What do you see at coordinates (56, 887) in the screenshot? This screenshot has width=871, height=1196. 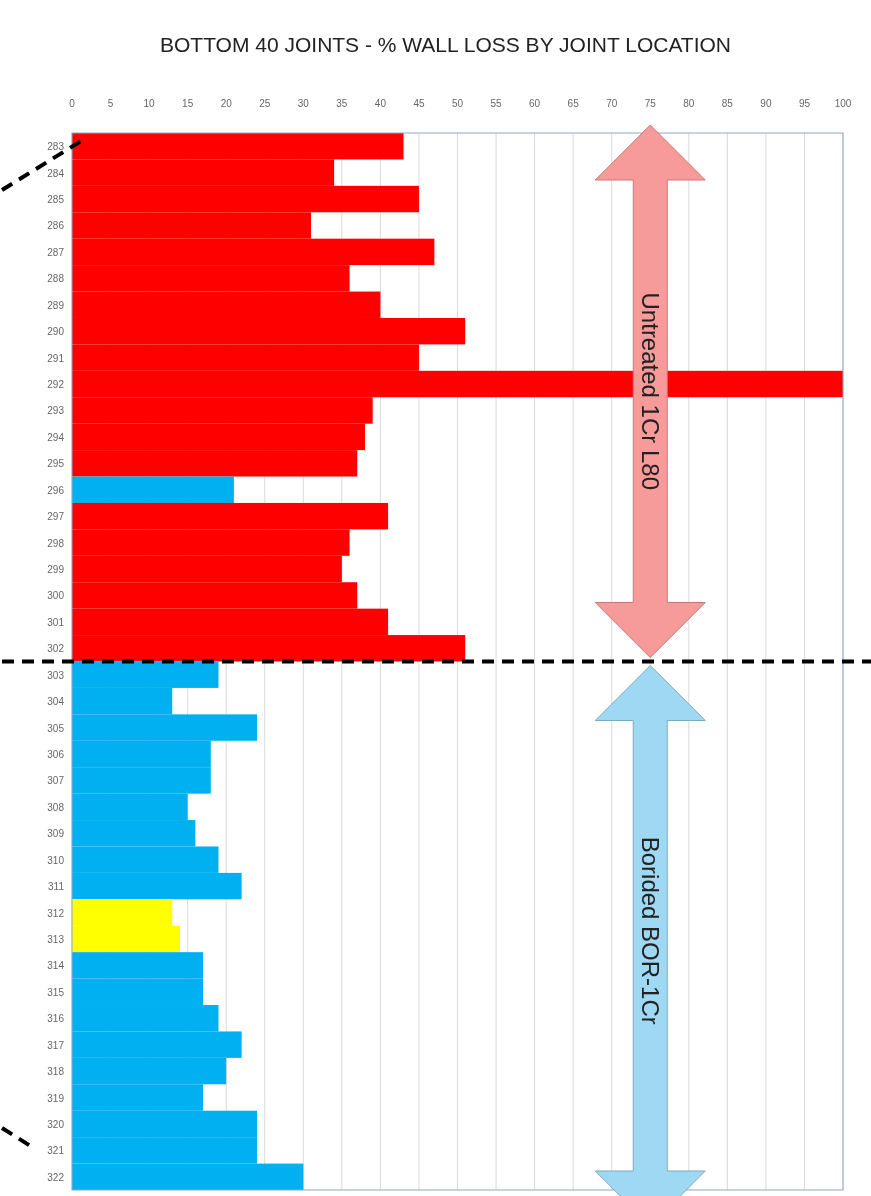 I see `y-tick-label: 311` at bounding box center [56, 887].